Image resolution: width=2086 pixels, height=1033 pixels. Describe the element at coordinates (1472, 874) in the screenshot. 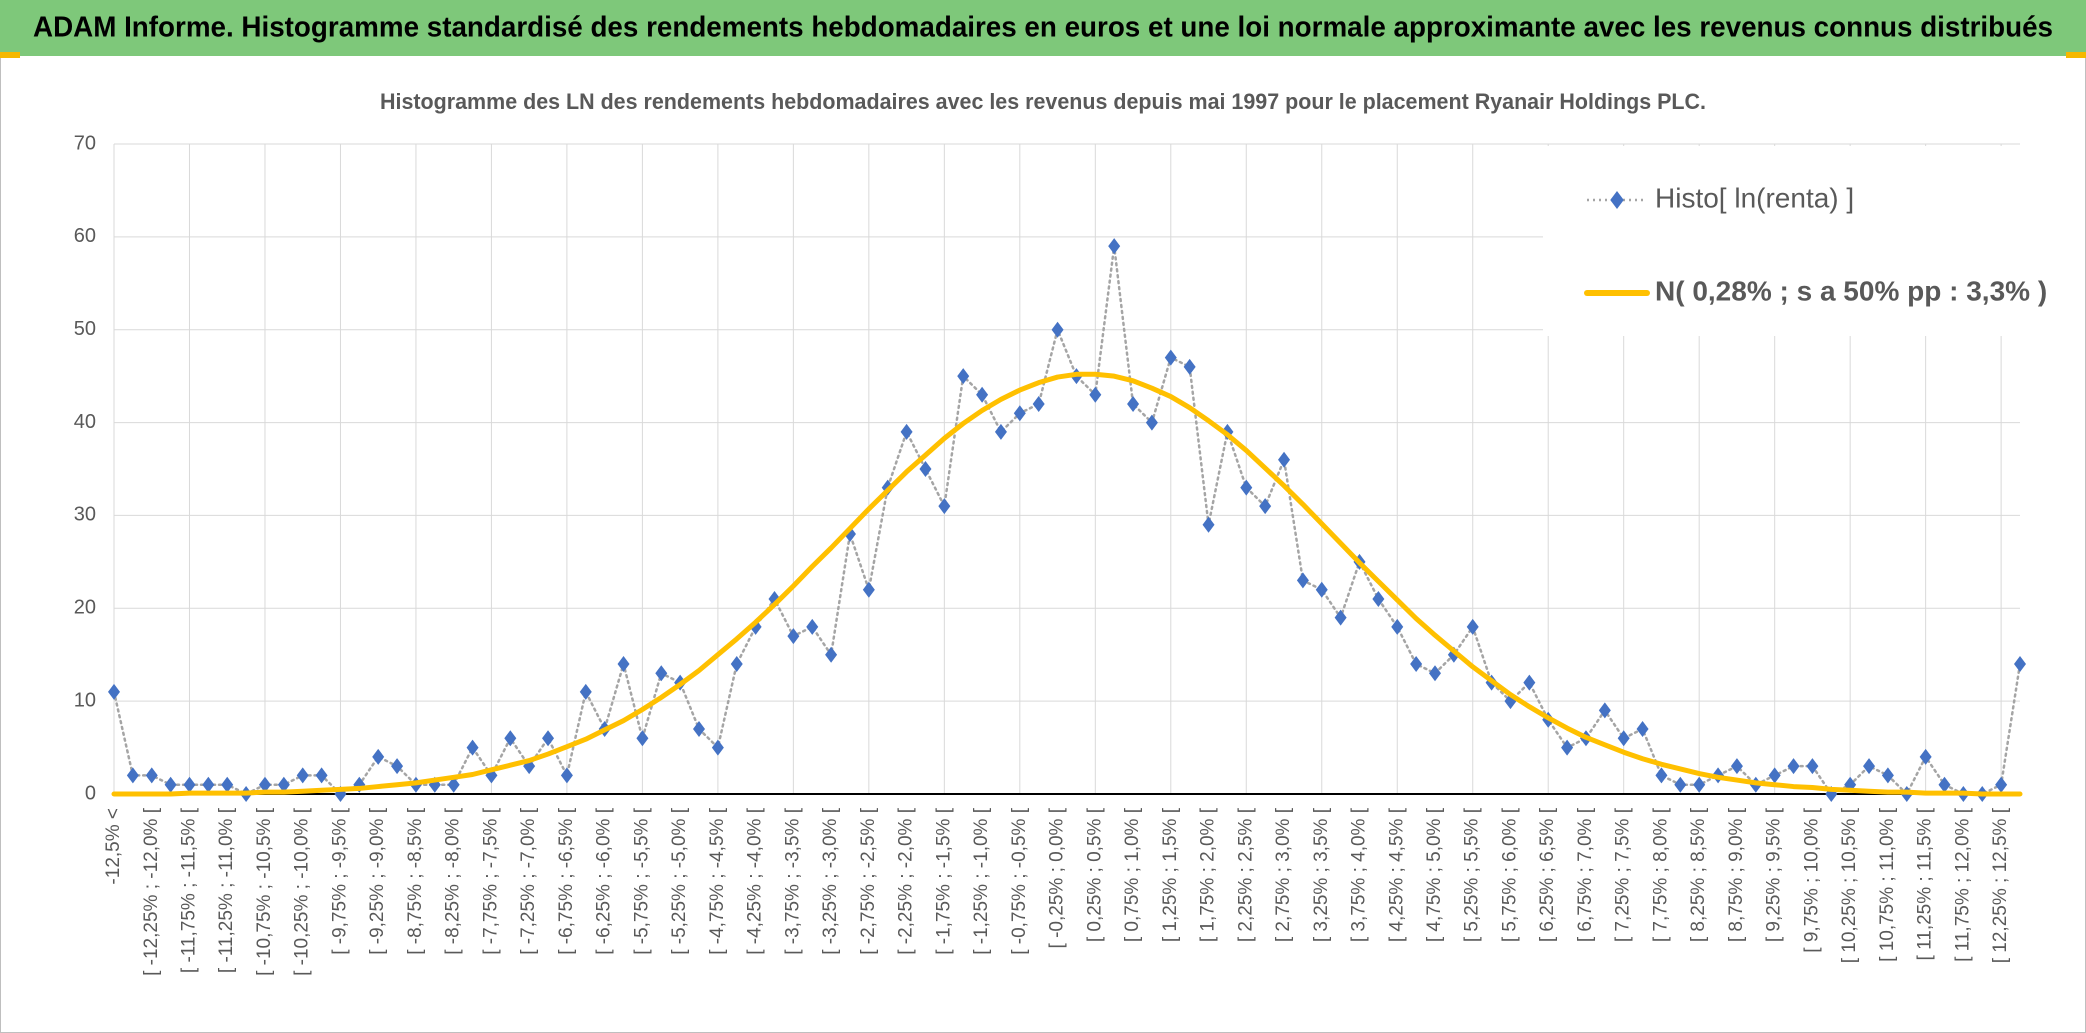

I see `x-tick-label: [ 5,25% ; 5,5% [` at that location.